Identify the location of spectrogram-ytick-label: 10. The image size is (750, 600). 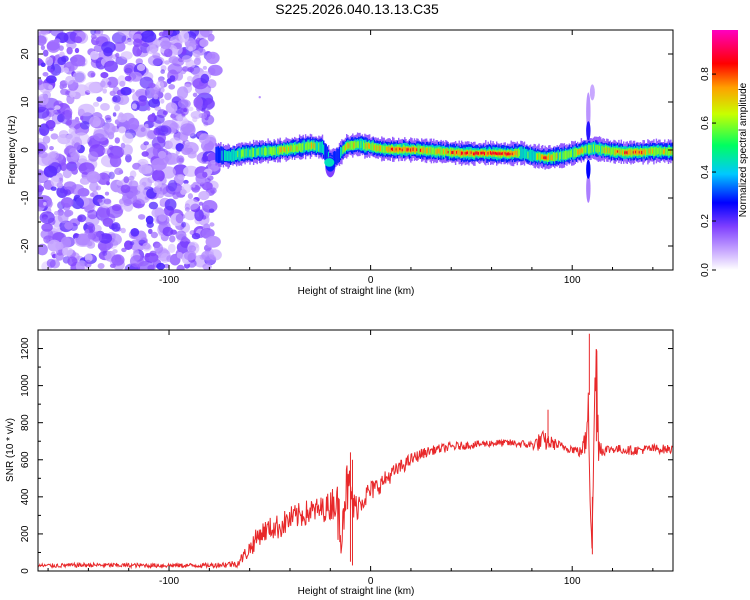
(25, 102).